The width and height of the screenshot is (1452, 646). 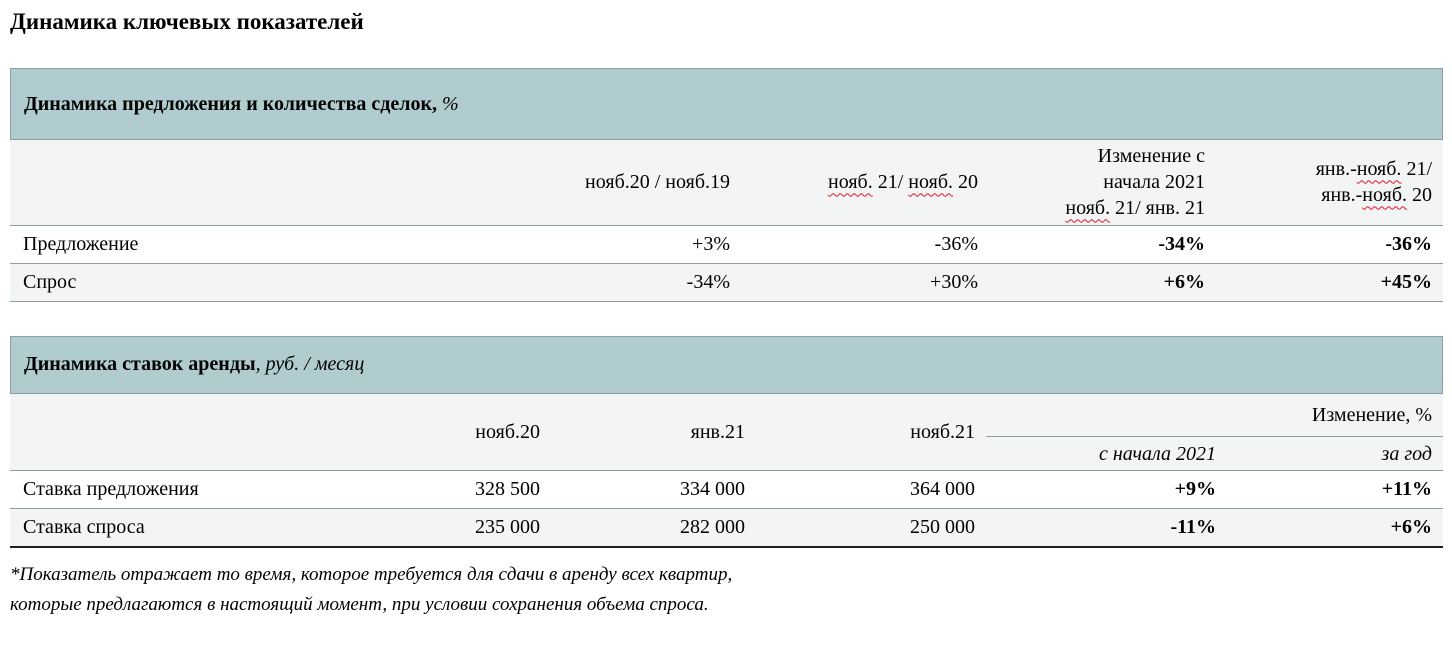 I want to click on rental-rates-subheader-row: с начала 2021 за год, so click(x=726, y=454).